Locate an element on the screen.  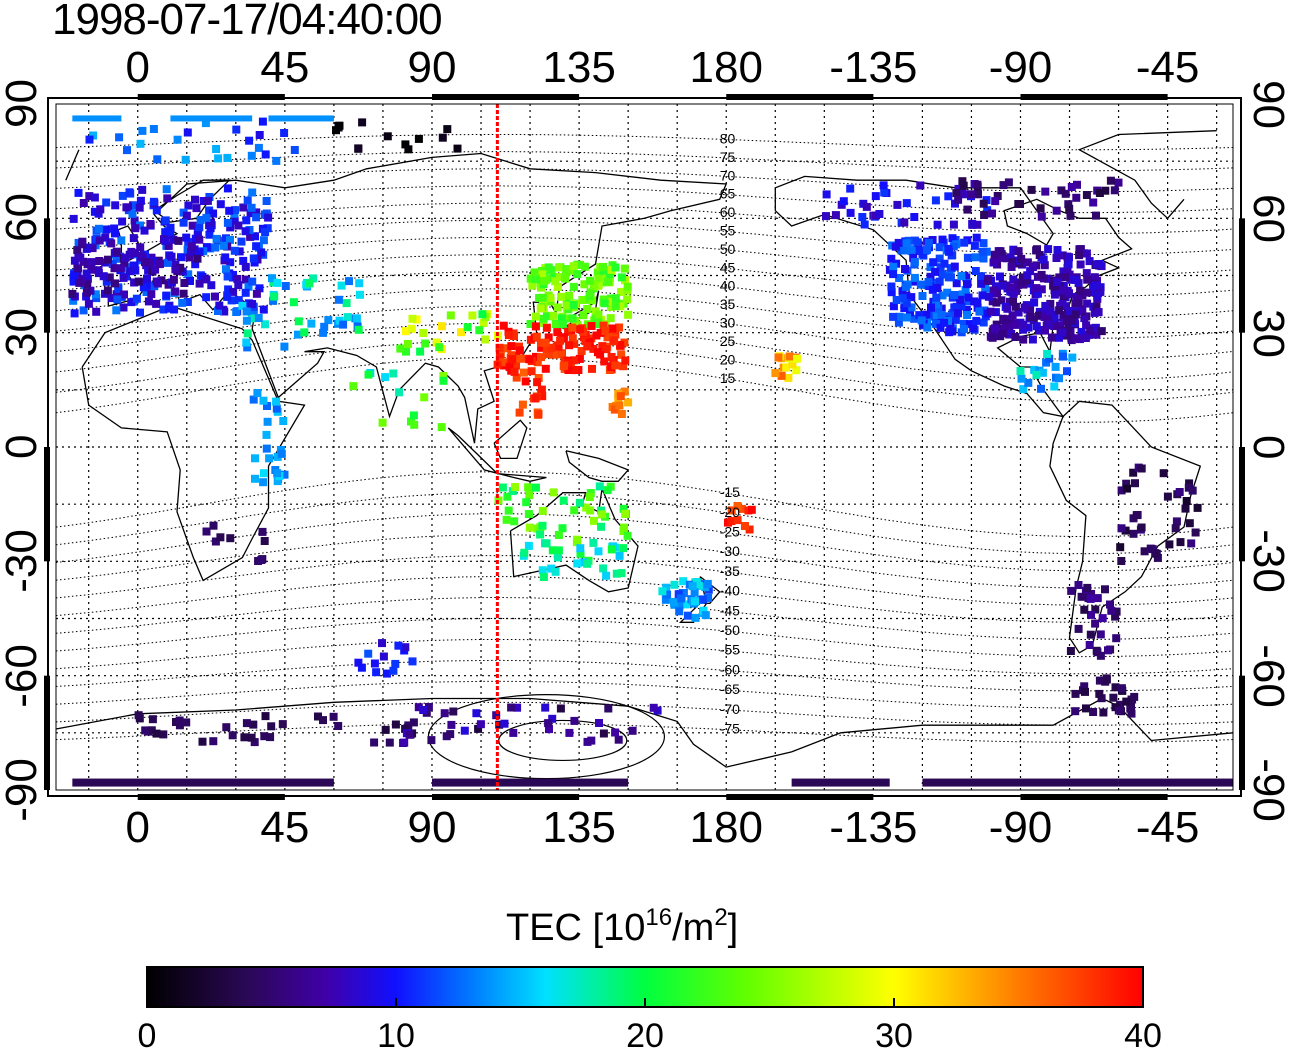
contour-label: -20 is located at coordinates (730, 512).